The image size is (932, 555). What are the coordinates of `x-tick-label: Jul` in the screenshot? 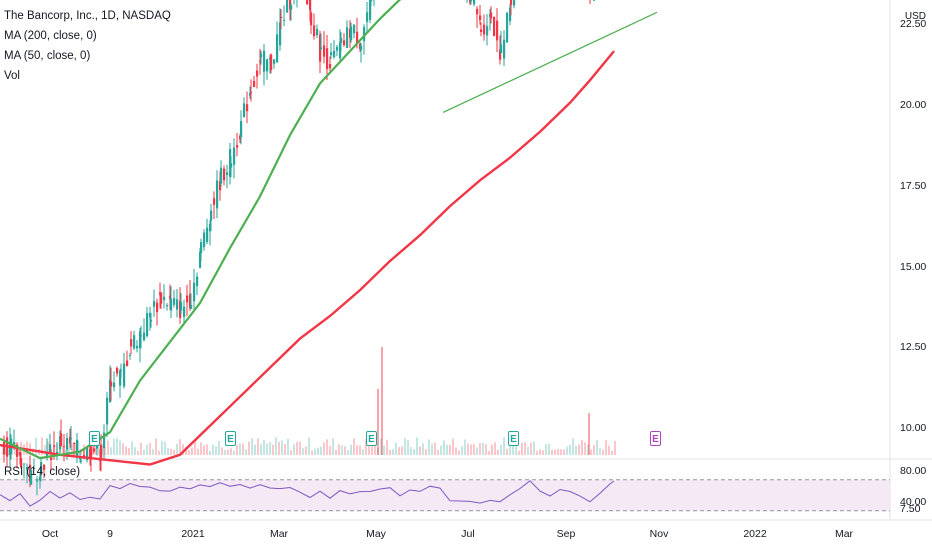 It's located at (468, 534).